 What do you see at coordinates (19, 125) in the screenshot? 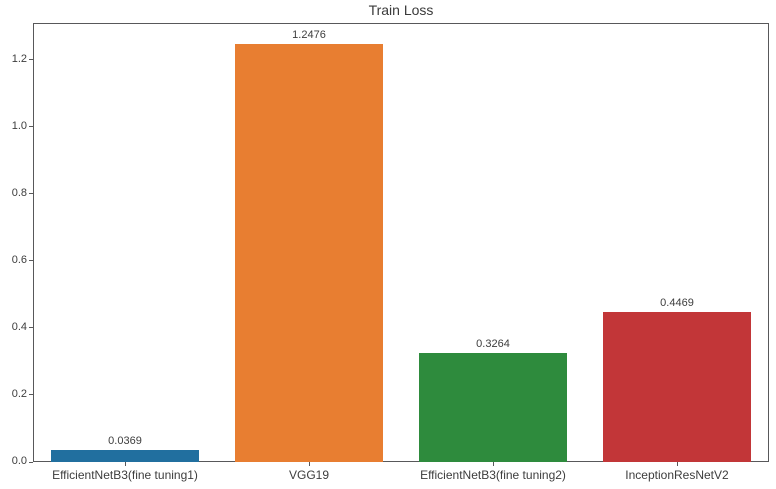
I see `y-tick-label: 1.0` at bounding box center [19, 125].